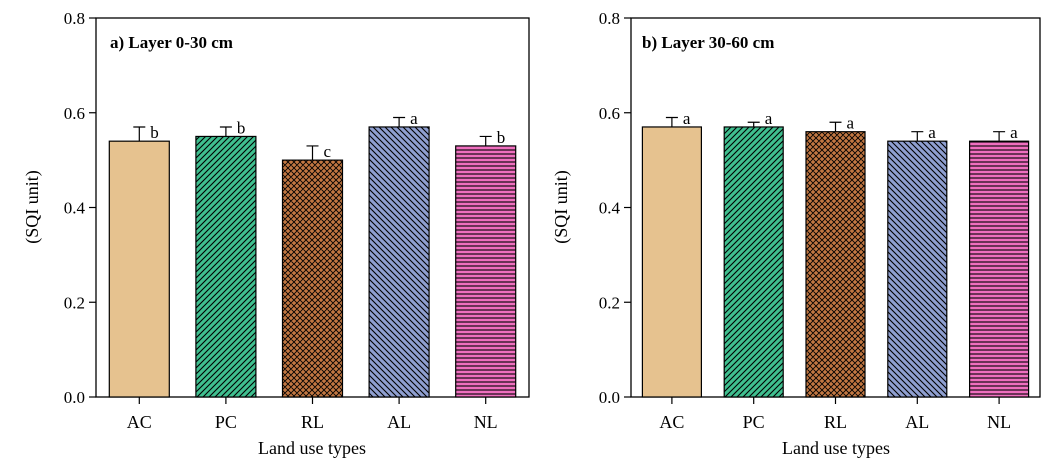 The image size is (1051, 461). What do you see at coordinates (171, 42) in the screenshot?
I see `panel-title: a) Layer 0-30 cm` at bounding box center [171, 42].